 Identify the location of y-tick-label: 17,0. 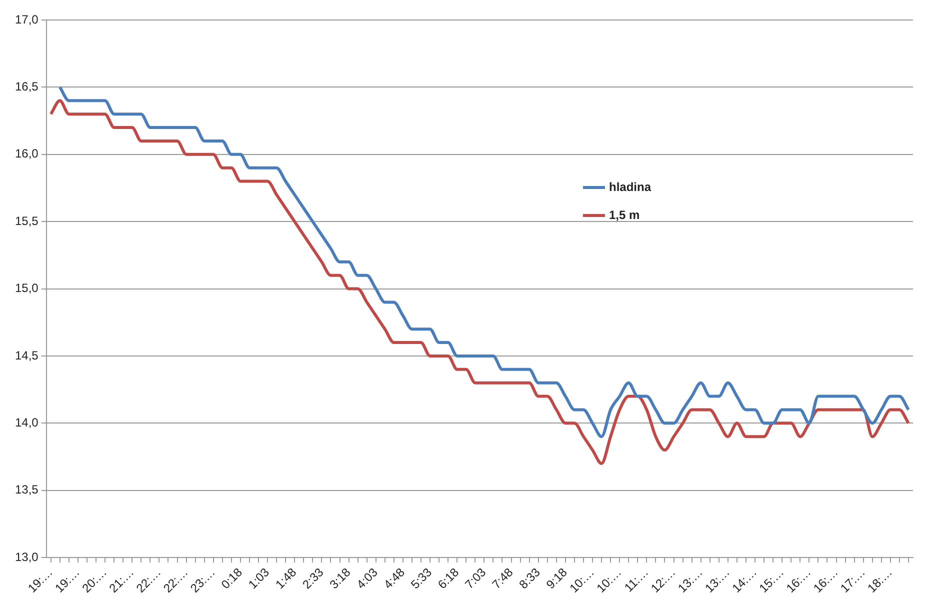
(26, 19).